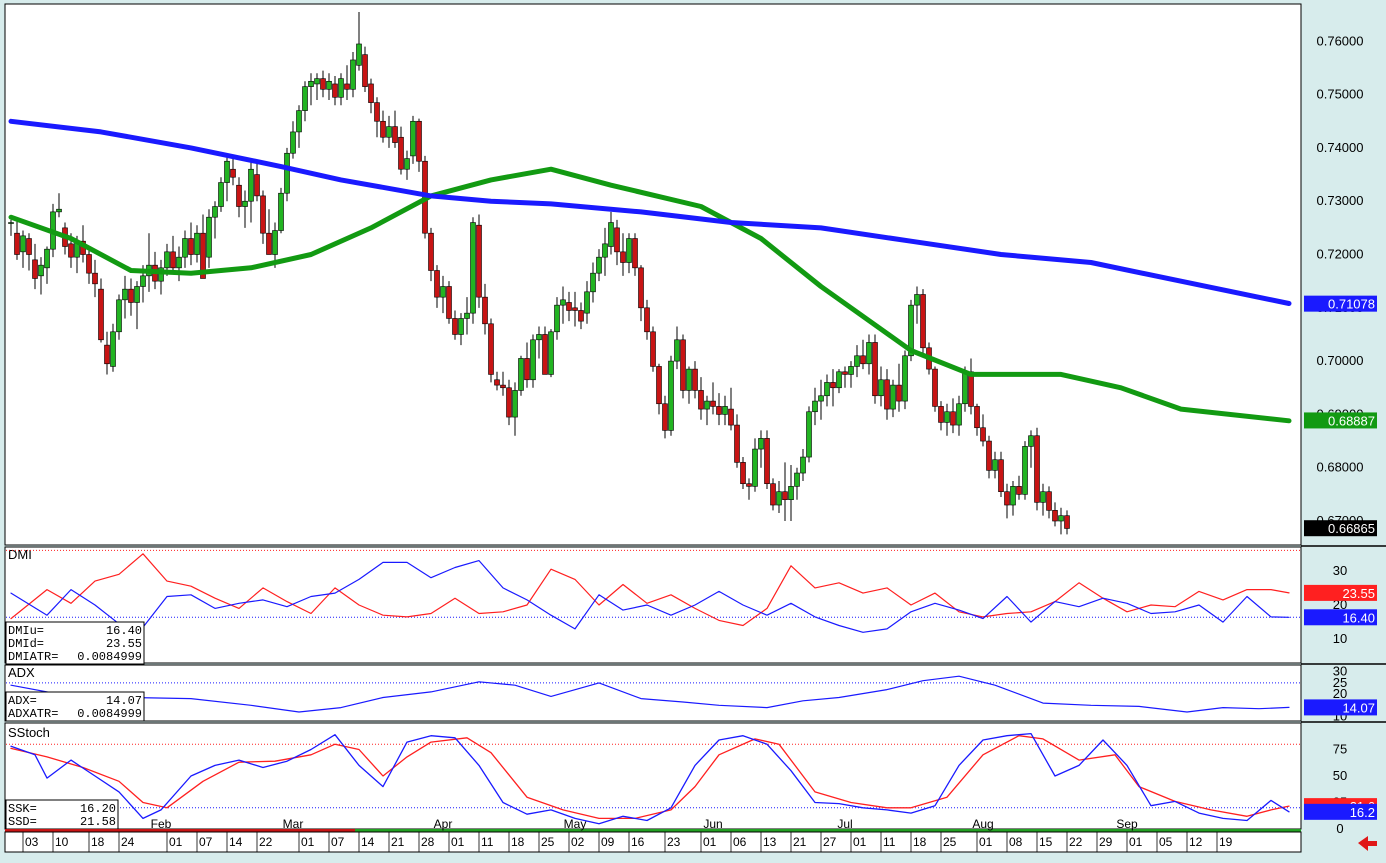  What do you see at coordinates (650, 590) in the screenshot?
I see `dmi-minus-line` at bounding box center [650, 590].